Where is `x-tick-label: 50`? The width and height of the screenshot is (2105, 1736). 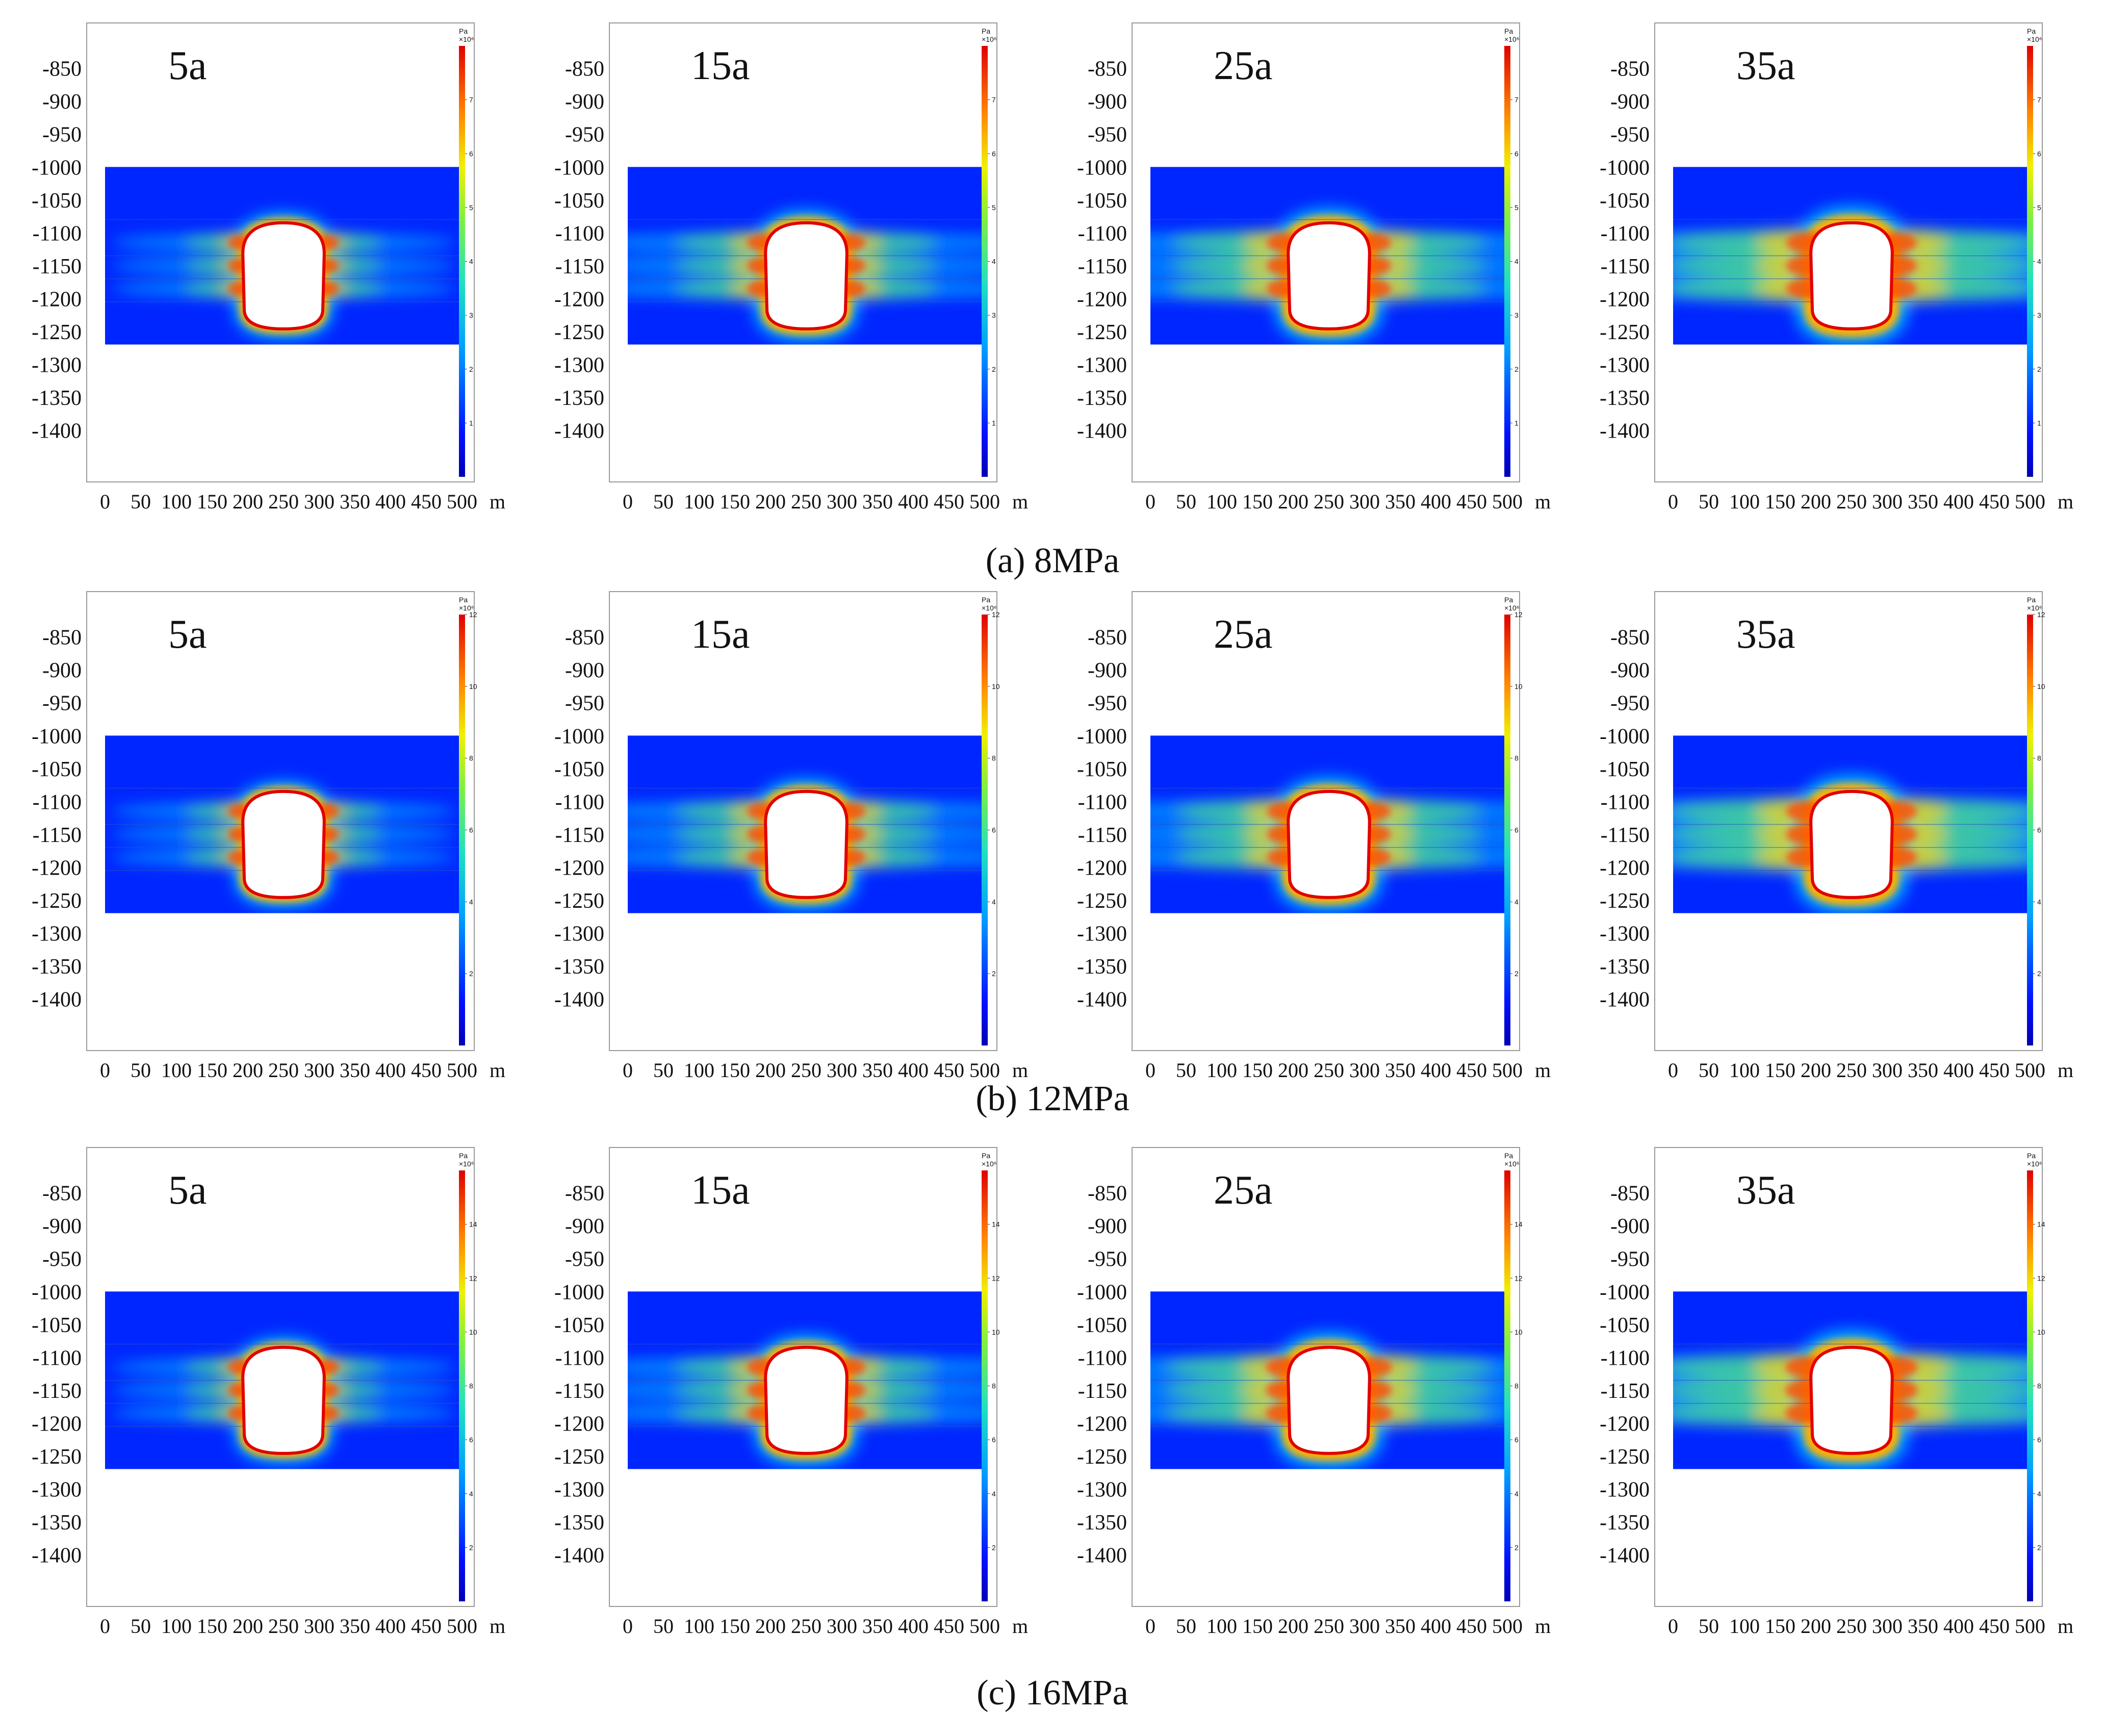
x-tick-label: 50 is located at coordinates (1709, 1070).